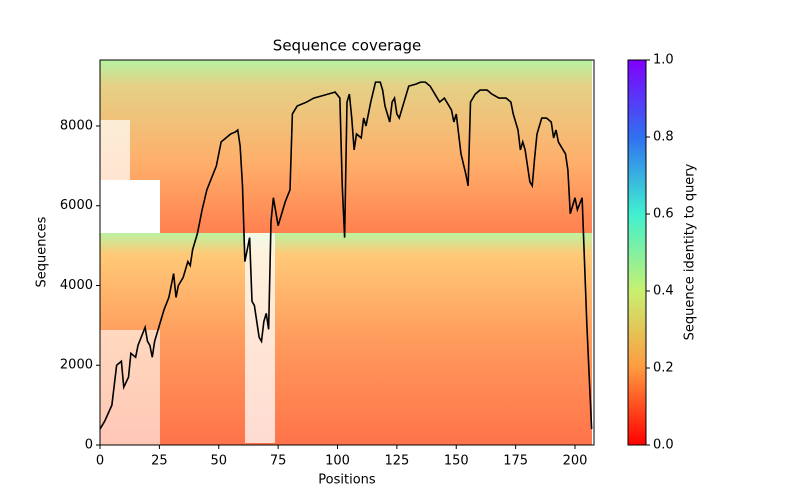 The width and height of the screenshot is (800, 504). What do you see at coordinates (76, 365) in the screenshot?
I see `y-tick-label: 2000` at bounding box center [76, 365].